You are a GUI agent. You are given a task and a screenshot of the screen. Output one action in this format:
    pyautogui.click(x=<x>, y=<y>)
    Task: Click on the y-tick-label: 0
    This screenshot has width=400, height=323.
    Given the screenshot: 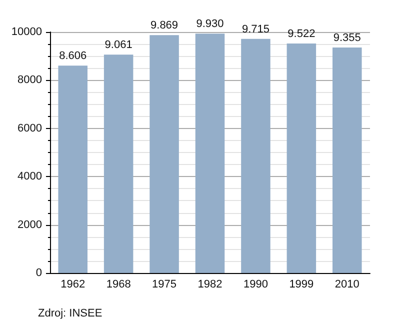 What is the action you would take?
    pyautogui.click(x=39, y=273)
    